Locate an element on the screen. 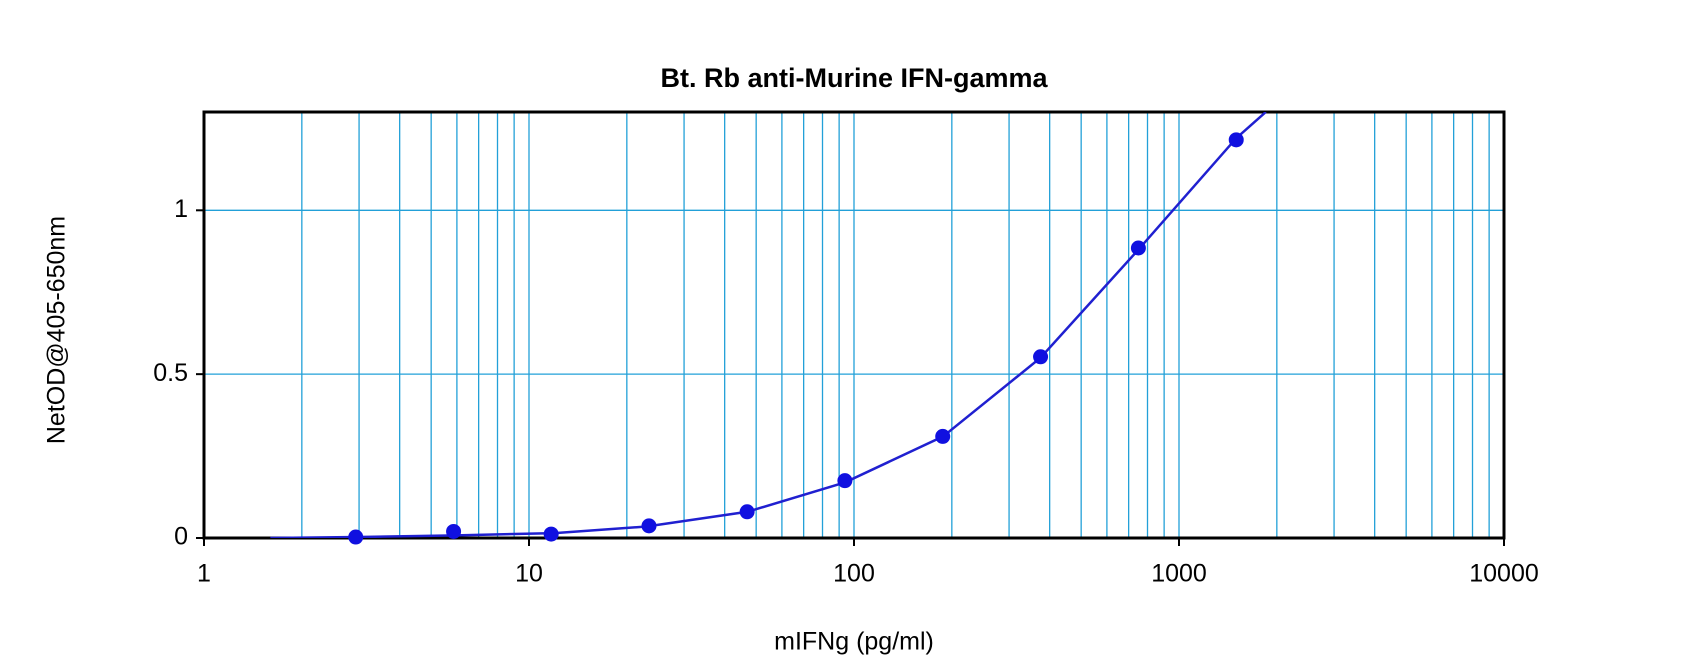 Image resolution: width=1700 pixels, height=671 pixels. y-tick-label: 0.5 is located at coordinates (170, 373).